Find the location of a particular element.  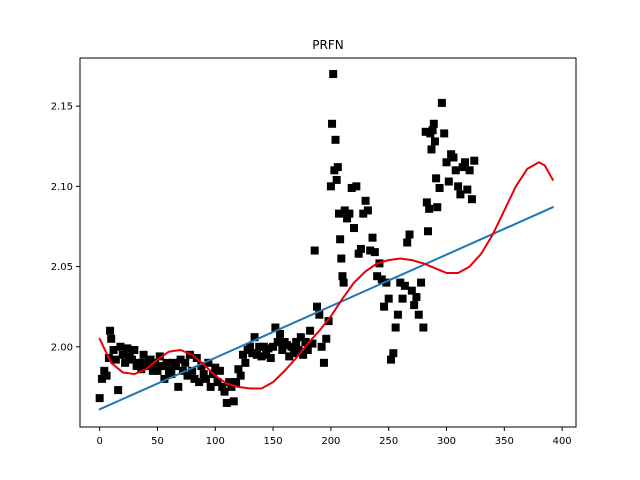

y-tick-label: 2.15 is located at coordinates (62, 107).